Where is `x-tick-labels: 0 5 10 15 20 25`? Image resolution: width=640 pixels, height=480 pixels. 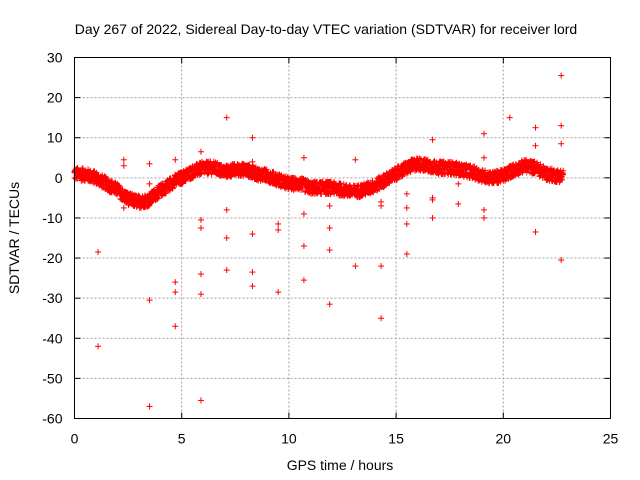 x-tick-labels: 0 5 10 15 20 25 is located at coordinates (345, 439).